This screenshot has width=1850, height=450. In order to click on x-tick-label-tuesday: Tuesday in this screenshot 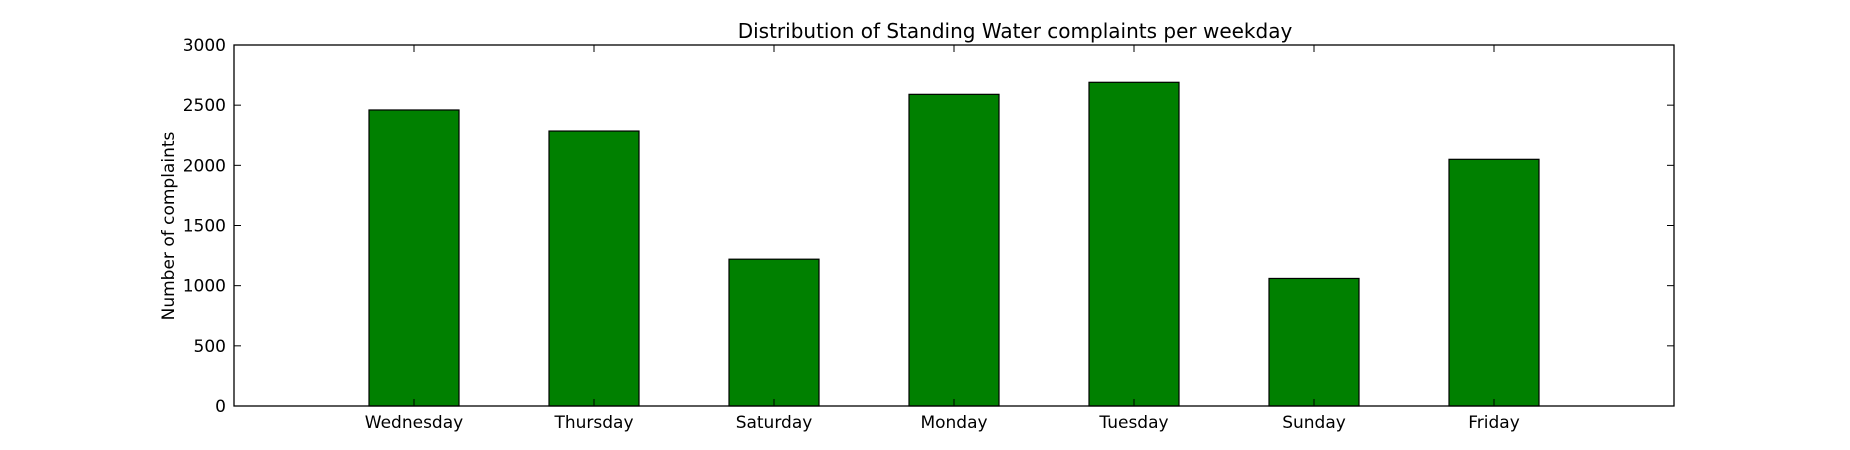, I will do `click(1133, 423)`.